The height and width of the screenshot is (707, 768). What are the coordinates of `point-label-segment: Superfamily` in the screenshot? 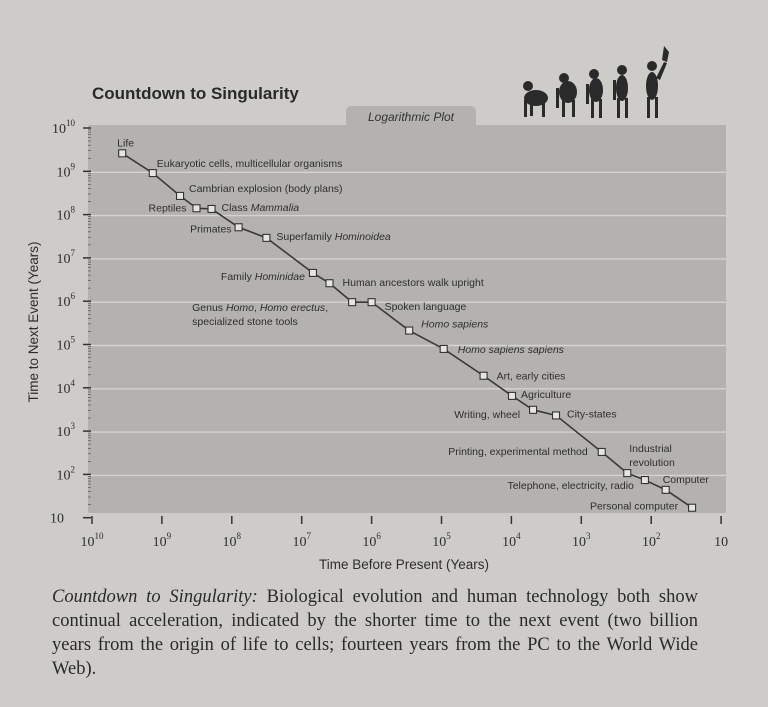 It's located at (305, 237).